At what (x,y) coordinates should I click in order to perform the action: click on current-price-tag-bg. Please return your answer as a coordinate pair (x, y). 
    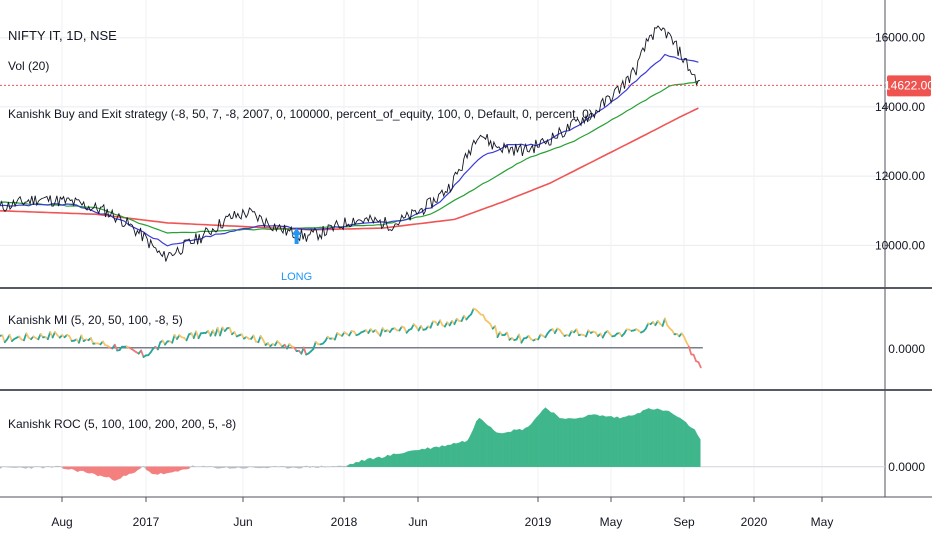
    Looking at the image, I should click on (909, 86).